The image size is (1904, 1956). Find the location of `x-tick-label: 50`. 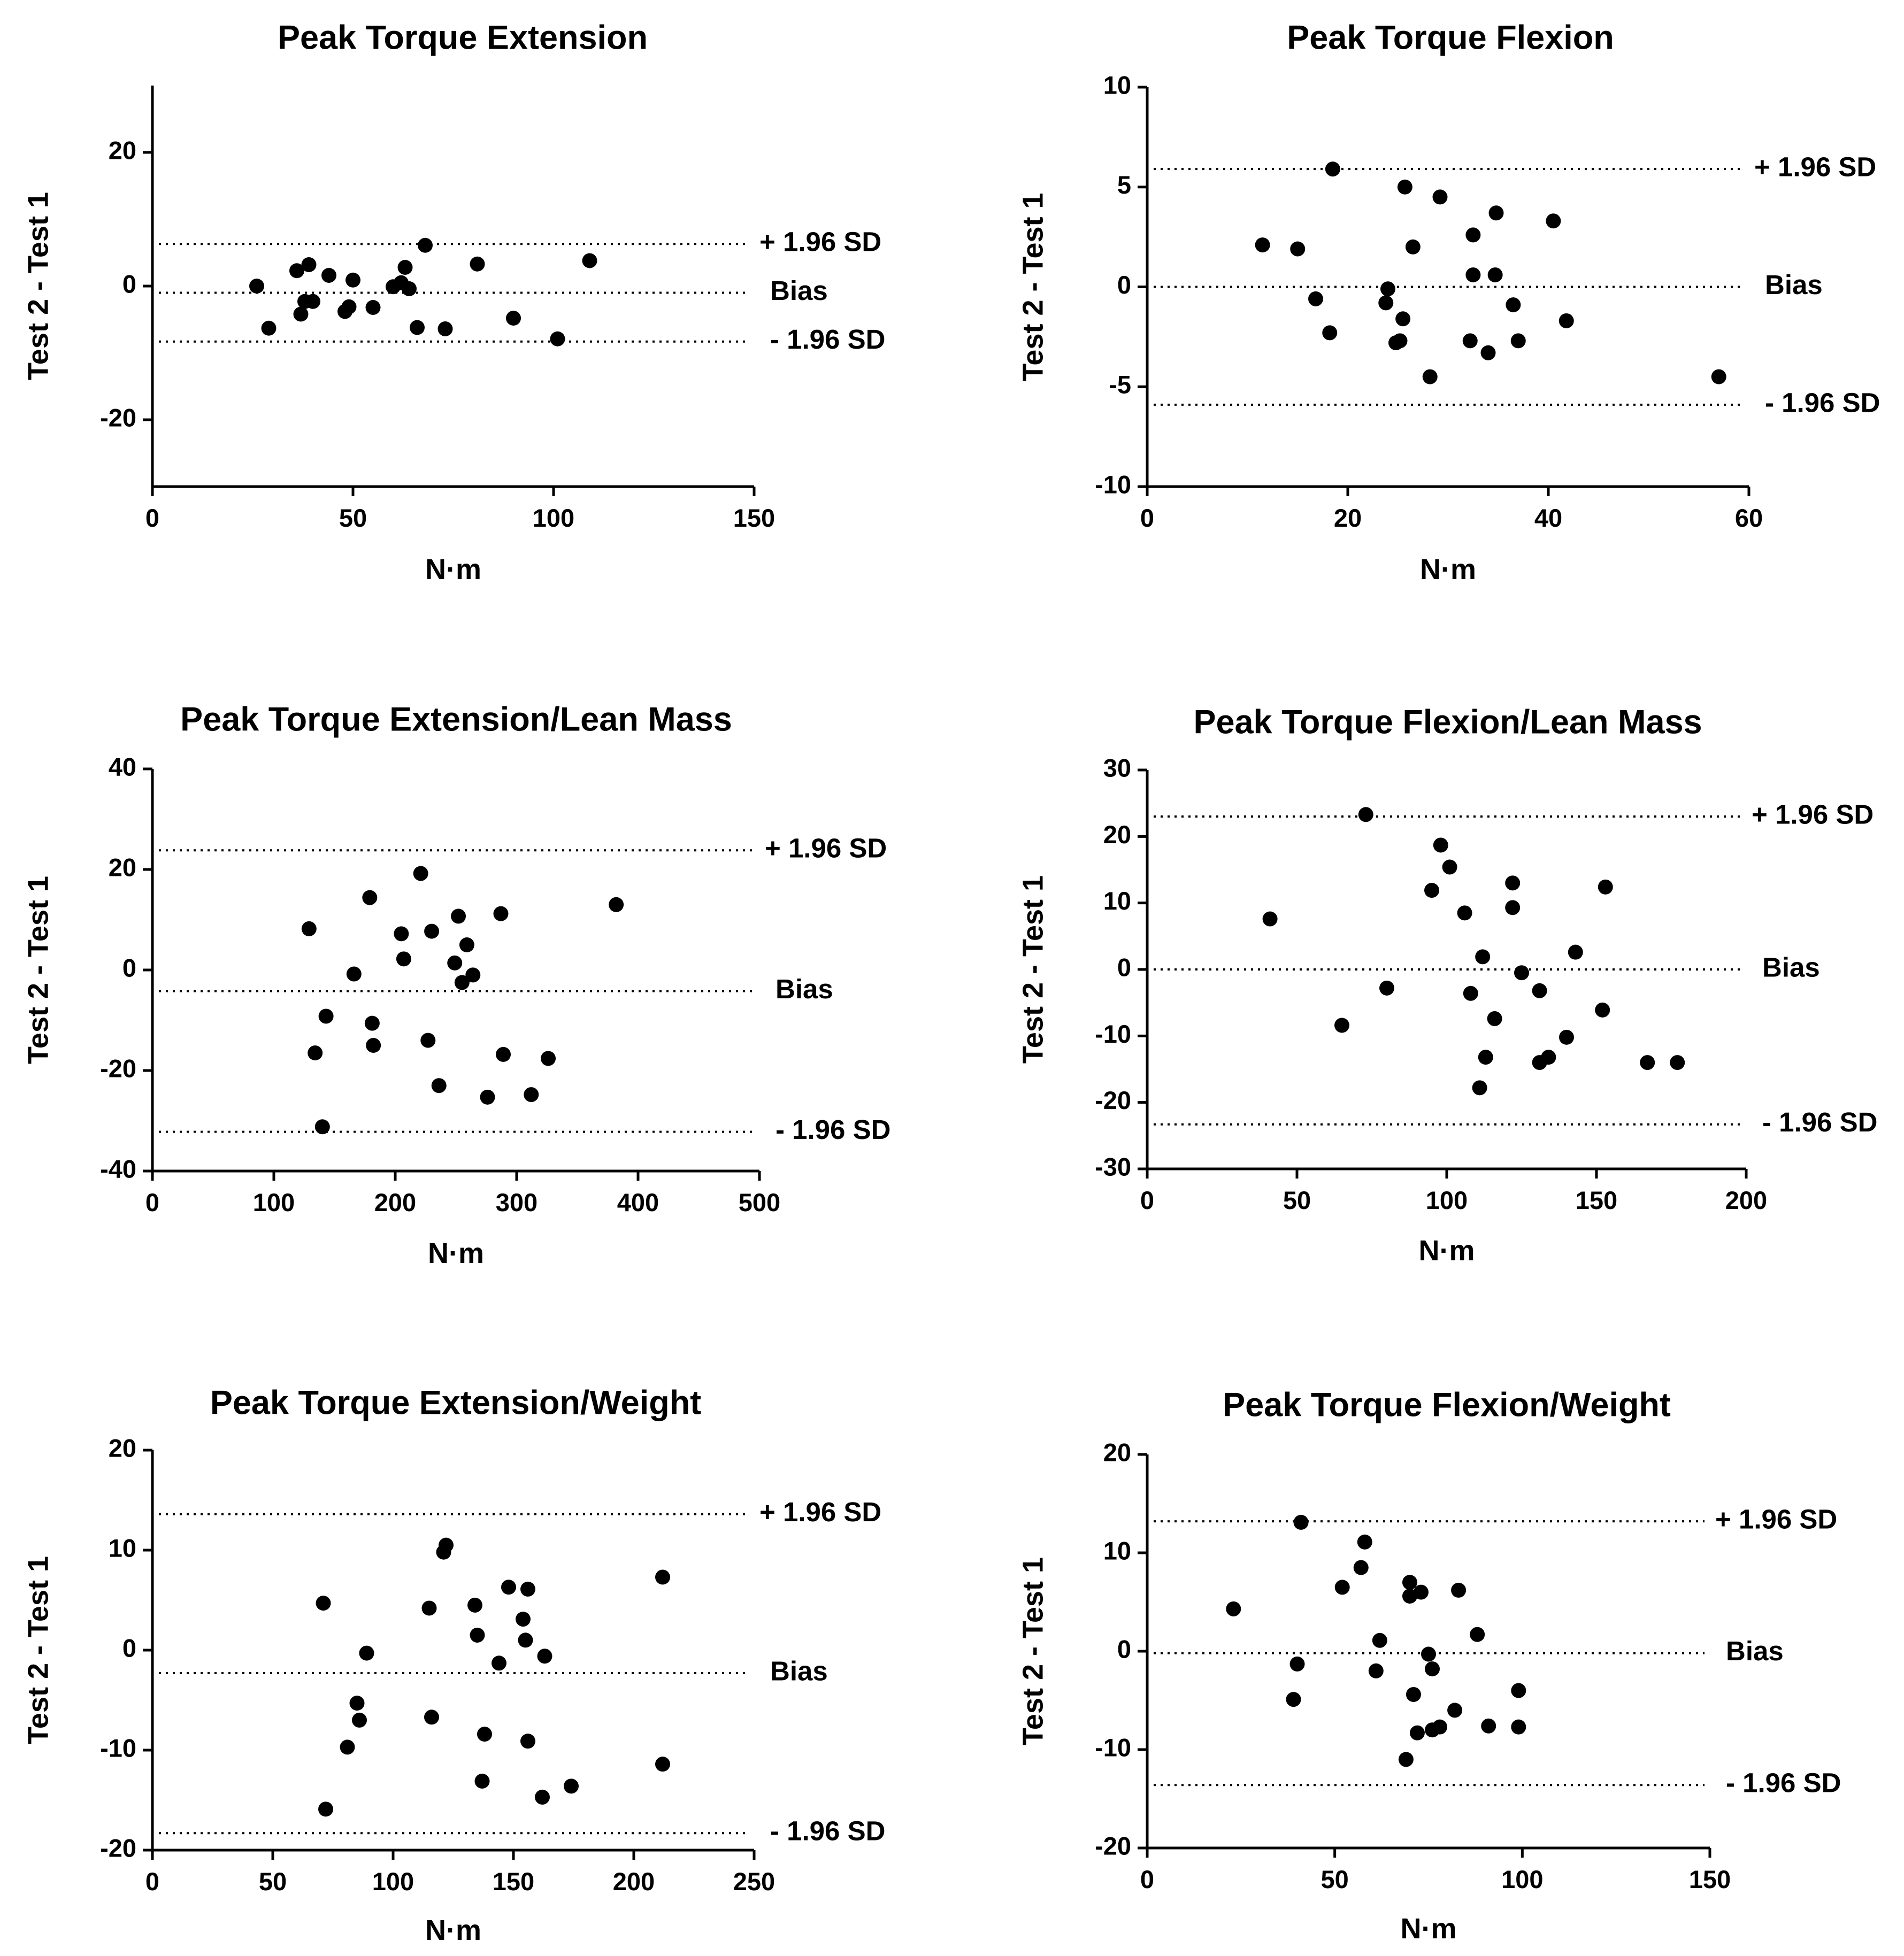

x-tick-label: 50 is located at coordinates (1335, 1879).